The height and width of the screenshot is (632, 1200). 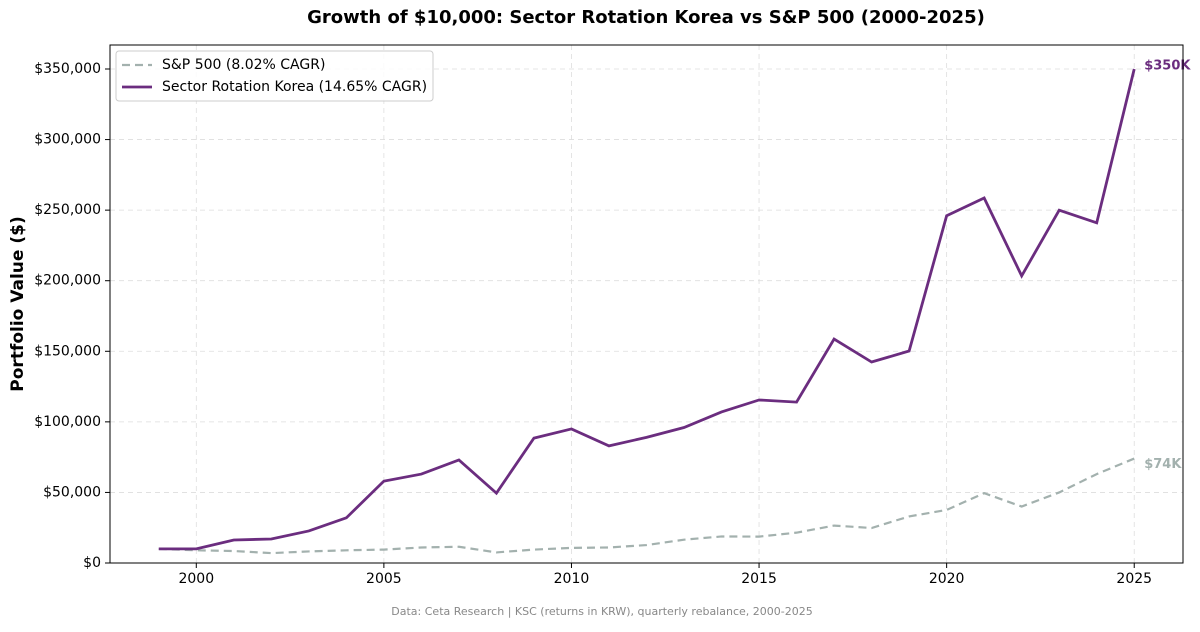 What do you see at coordinates (67, 281) in the screenshot?
I see `y-tick-label: $200,000` at bounding box center [67, 281].